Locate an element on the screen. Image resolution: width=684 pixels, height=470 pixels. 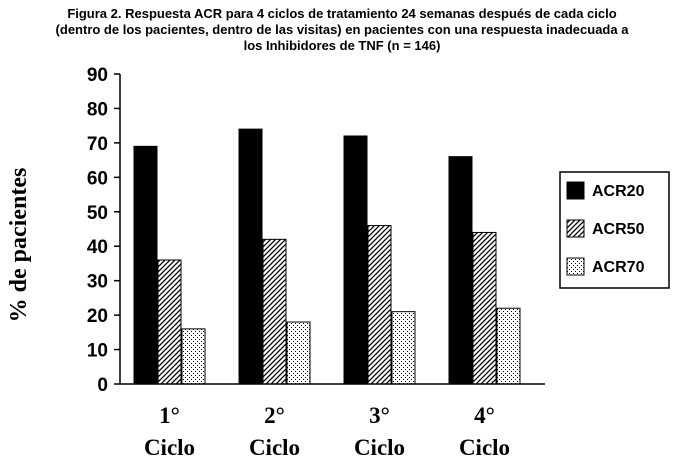
legend-label-acr70: ACR70 is located at coordinates (618, 267).